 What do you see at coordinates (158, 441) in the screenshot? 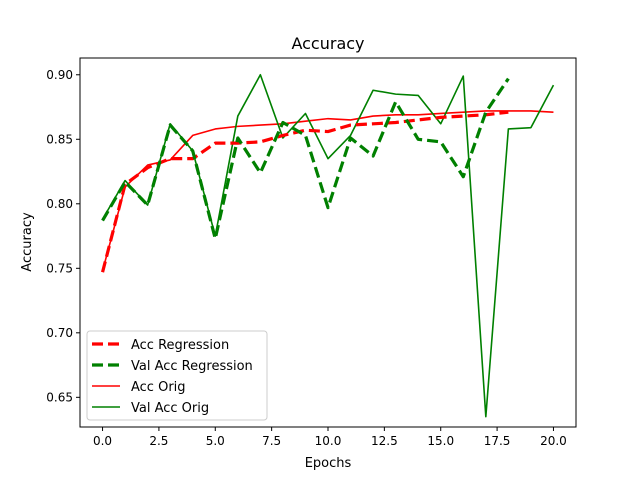
I see `x-tick-label: 2.5` at bounding box center [158, 441].